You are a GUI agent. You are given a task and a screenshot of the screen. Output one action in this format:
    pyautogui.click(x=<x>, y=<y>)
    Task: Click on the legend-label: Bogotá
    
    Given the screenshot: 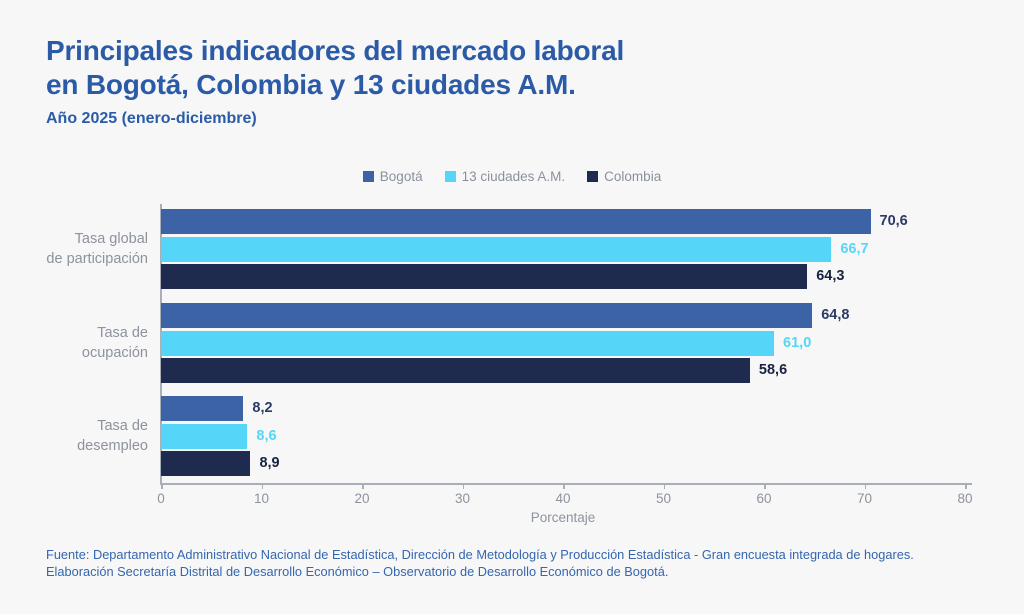 What is the action you would take?
    pyautogui.click(x=401, y=176)
    